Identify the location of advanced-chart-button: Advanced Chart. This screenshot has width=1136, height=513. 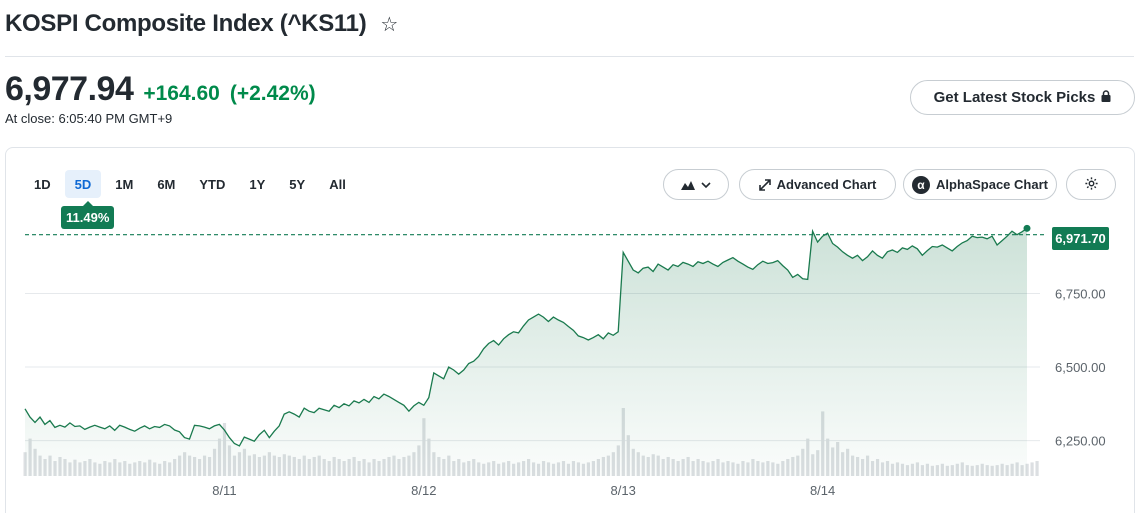
(817, 184).